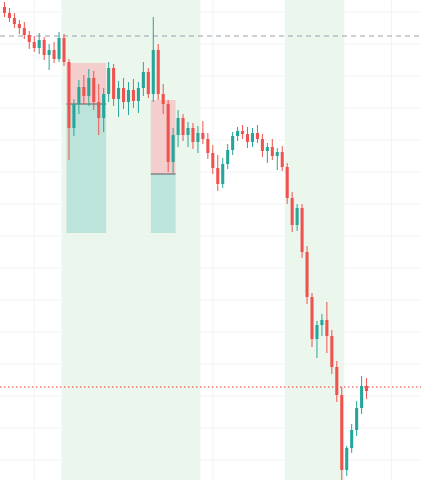  Describe the element at coordinates (163, 203) in the screenshot. I see `short-position-2-target-zone` at that location.